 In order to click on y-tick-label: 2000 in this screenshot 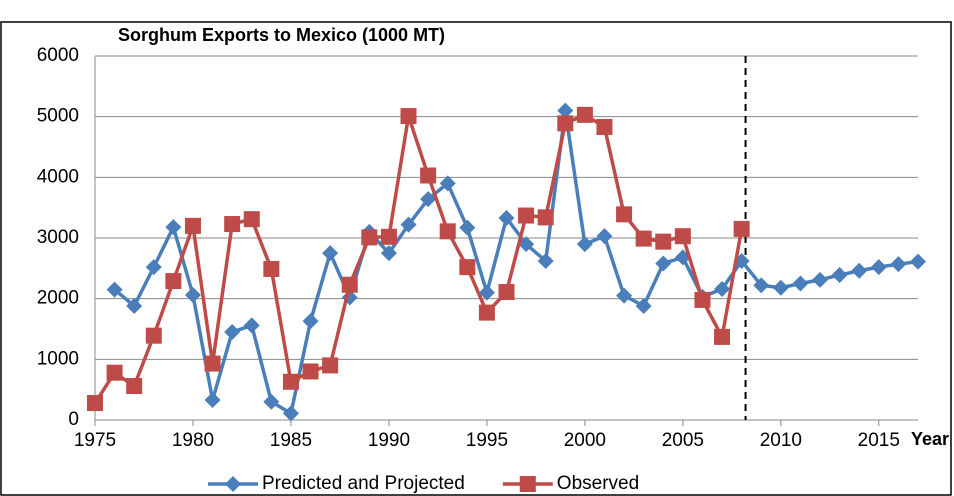, I will do `click(58, 298)`.